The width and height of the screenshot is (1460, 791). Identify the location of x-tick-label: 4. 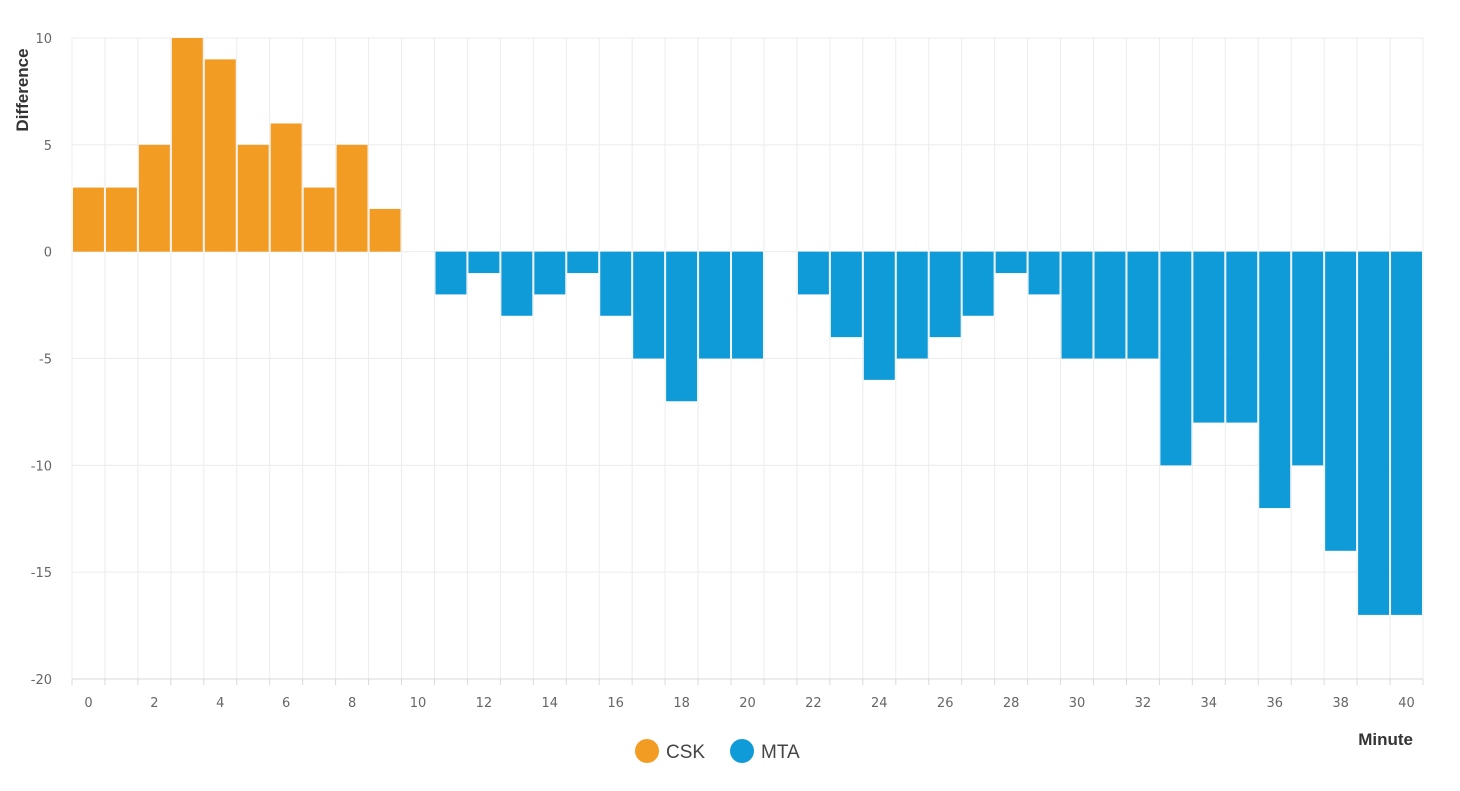
(220, 703).